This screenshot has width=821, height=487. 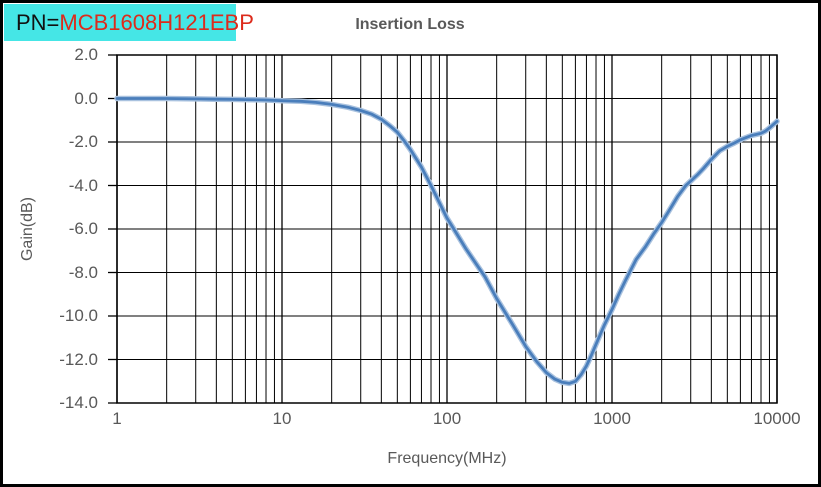 What do you see at coordinates (447, 458) in the screenshot?
I see `x-axis-title: Frequency(MHz)` at bounding box center [447, 458].